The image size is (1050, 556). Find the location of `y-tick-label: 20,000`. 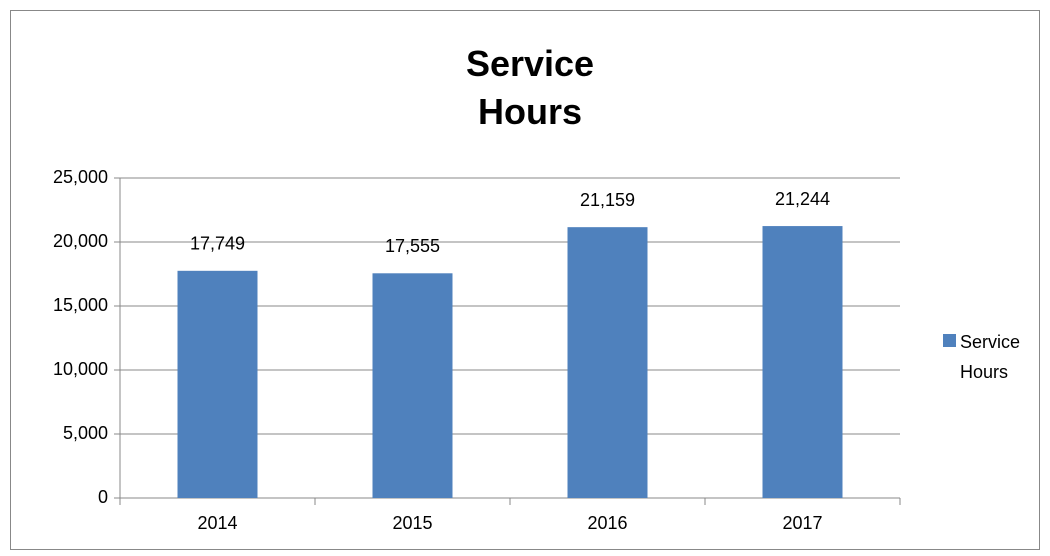

y-tick-label: 20,000 is located at coordinates (80, 241).